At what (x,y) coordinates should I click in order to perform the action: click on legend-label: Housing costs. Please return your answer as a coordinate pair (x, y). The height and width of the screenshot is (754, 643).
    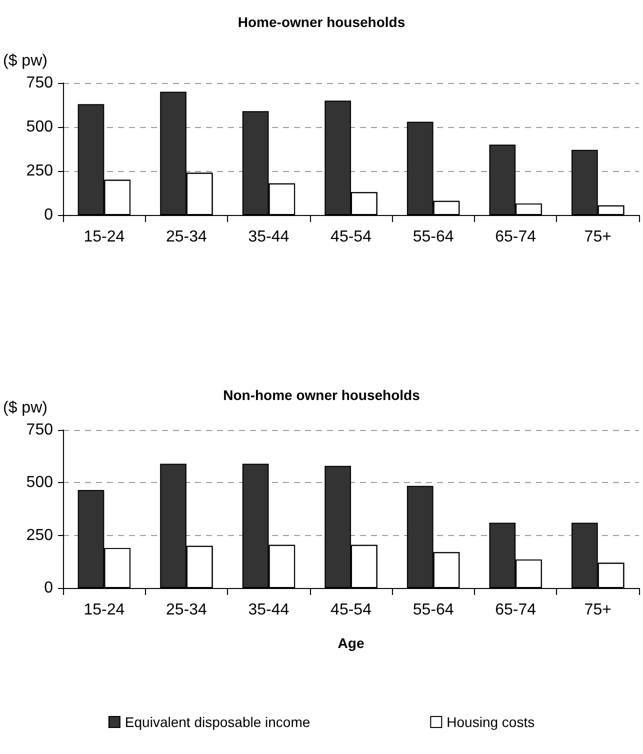
    Looking at the image, I should click on (490, 722).